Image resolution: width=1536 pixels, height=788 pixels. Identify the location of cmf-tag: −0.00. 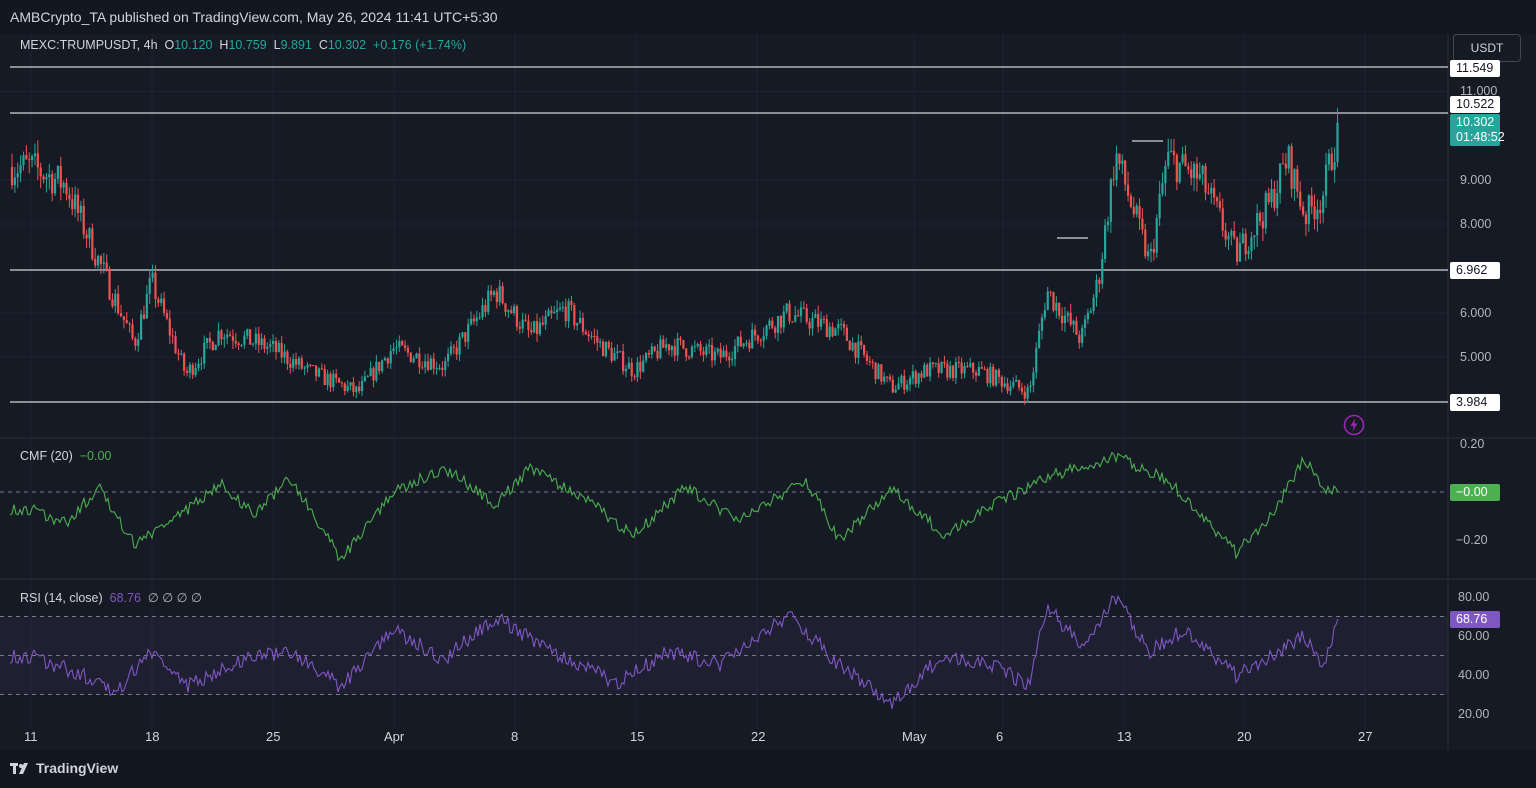
(1475, 492).